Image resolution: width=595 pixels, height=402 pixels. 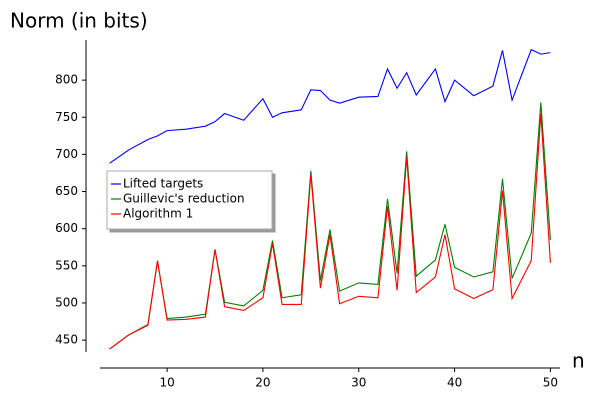 What do you see at coordinates (184, 199) in the screenshot?
I see `legend-label: Guillevic's reduction` at bounding box center [184, 199].